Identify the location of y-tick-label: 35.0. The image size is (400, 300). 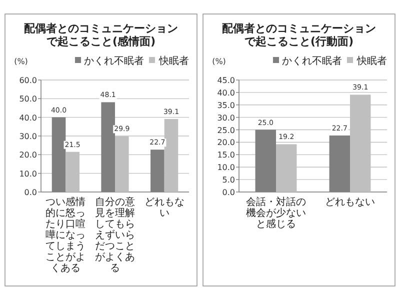
(226, 105).